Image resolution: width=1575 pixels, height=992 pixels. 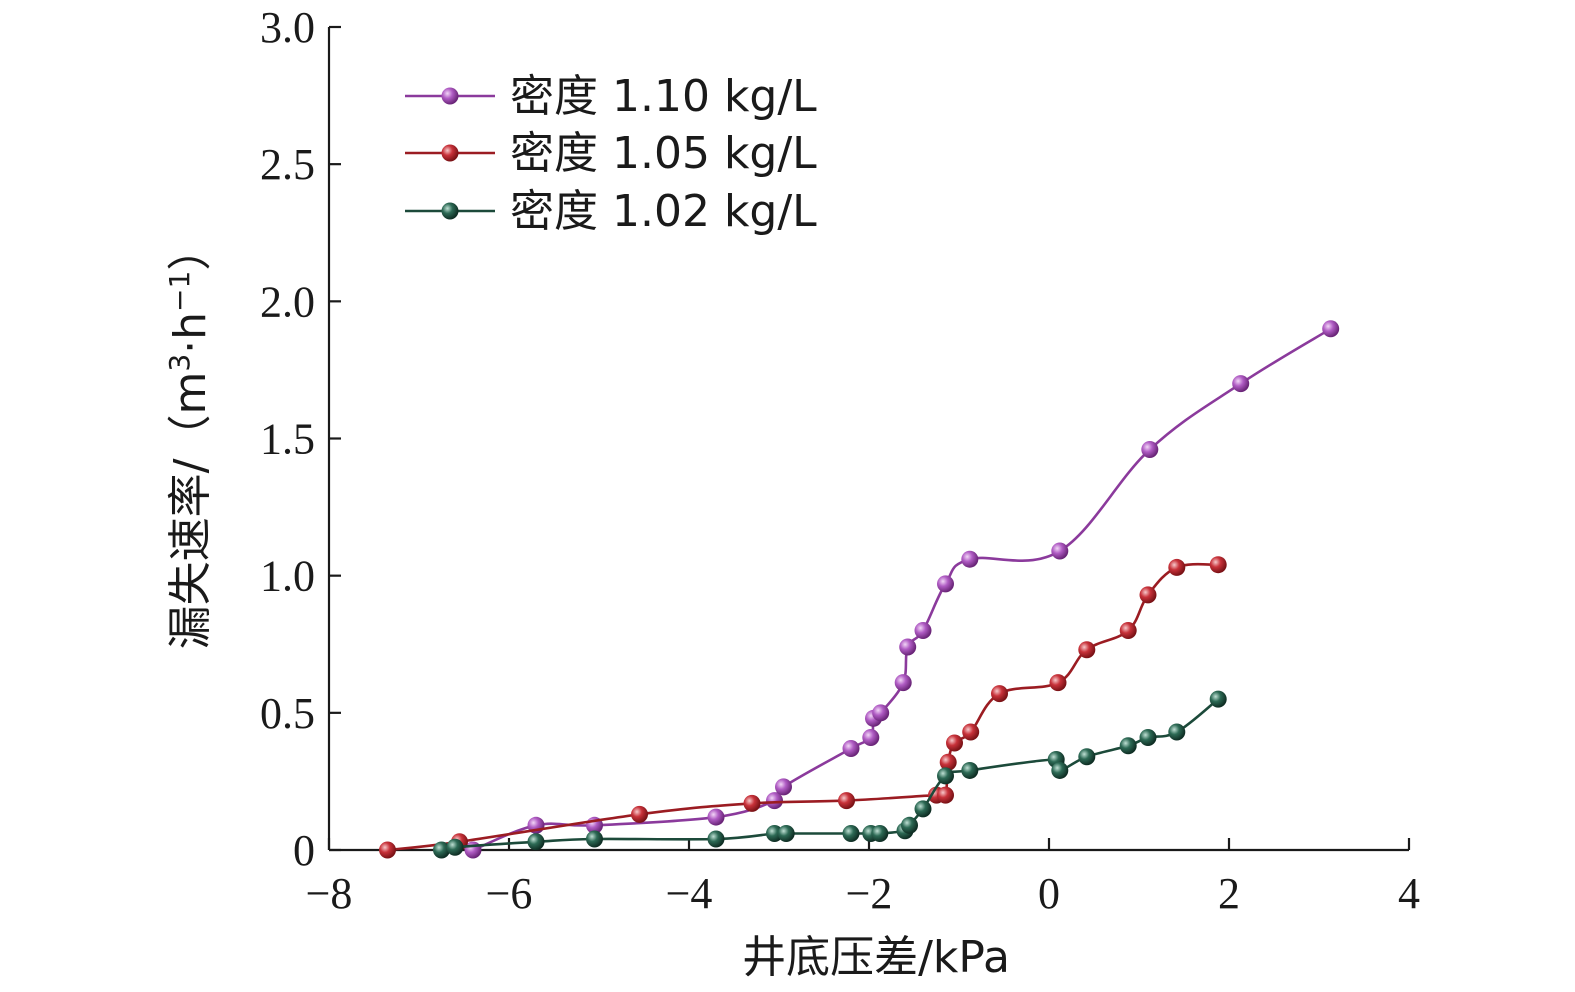 I want to click on y-axis-title-sup2: −1, so click(x=179, y=291).